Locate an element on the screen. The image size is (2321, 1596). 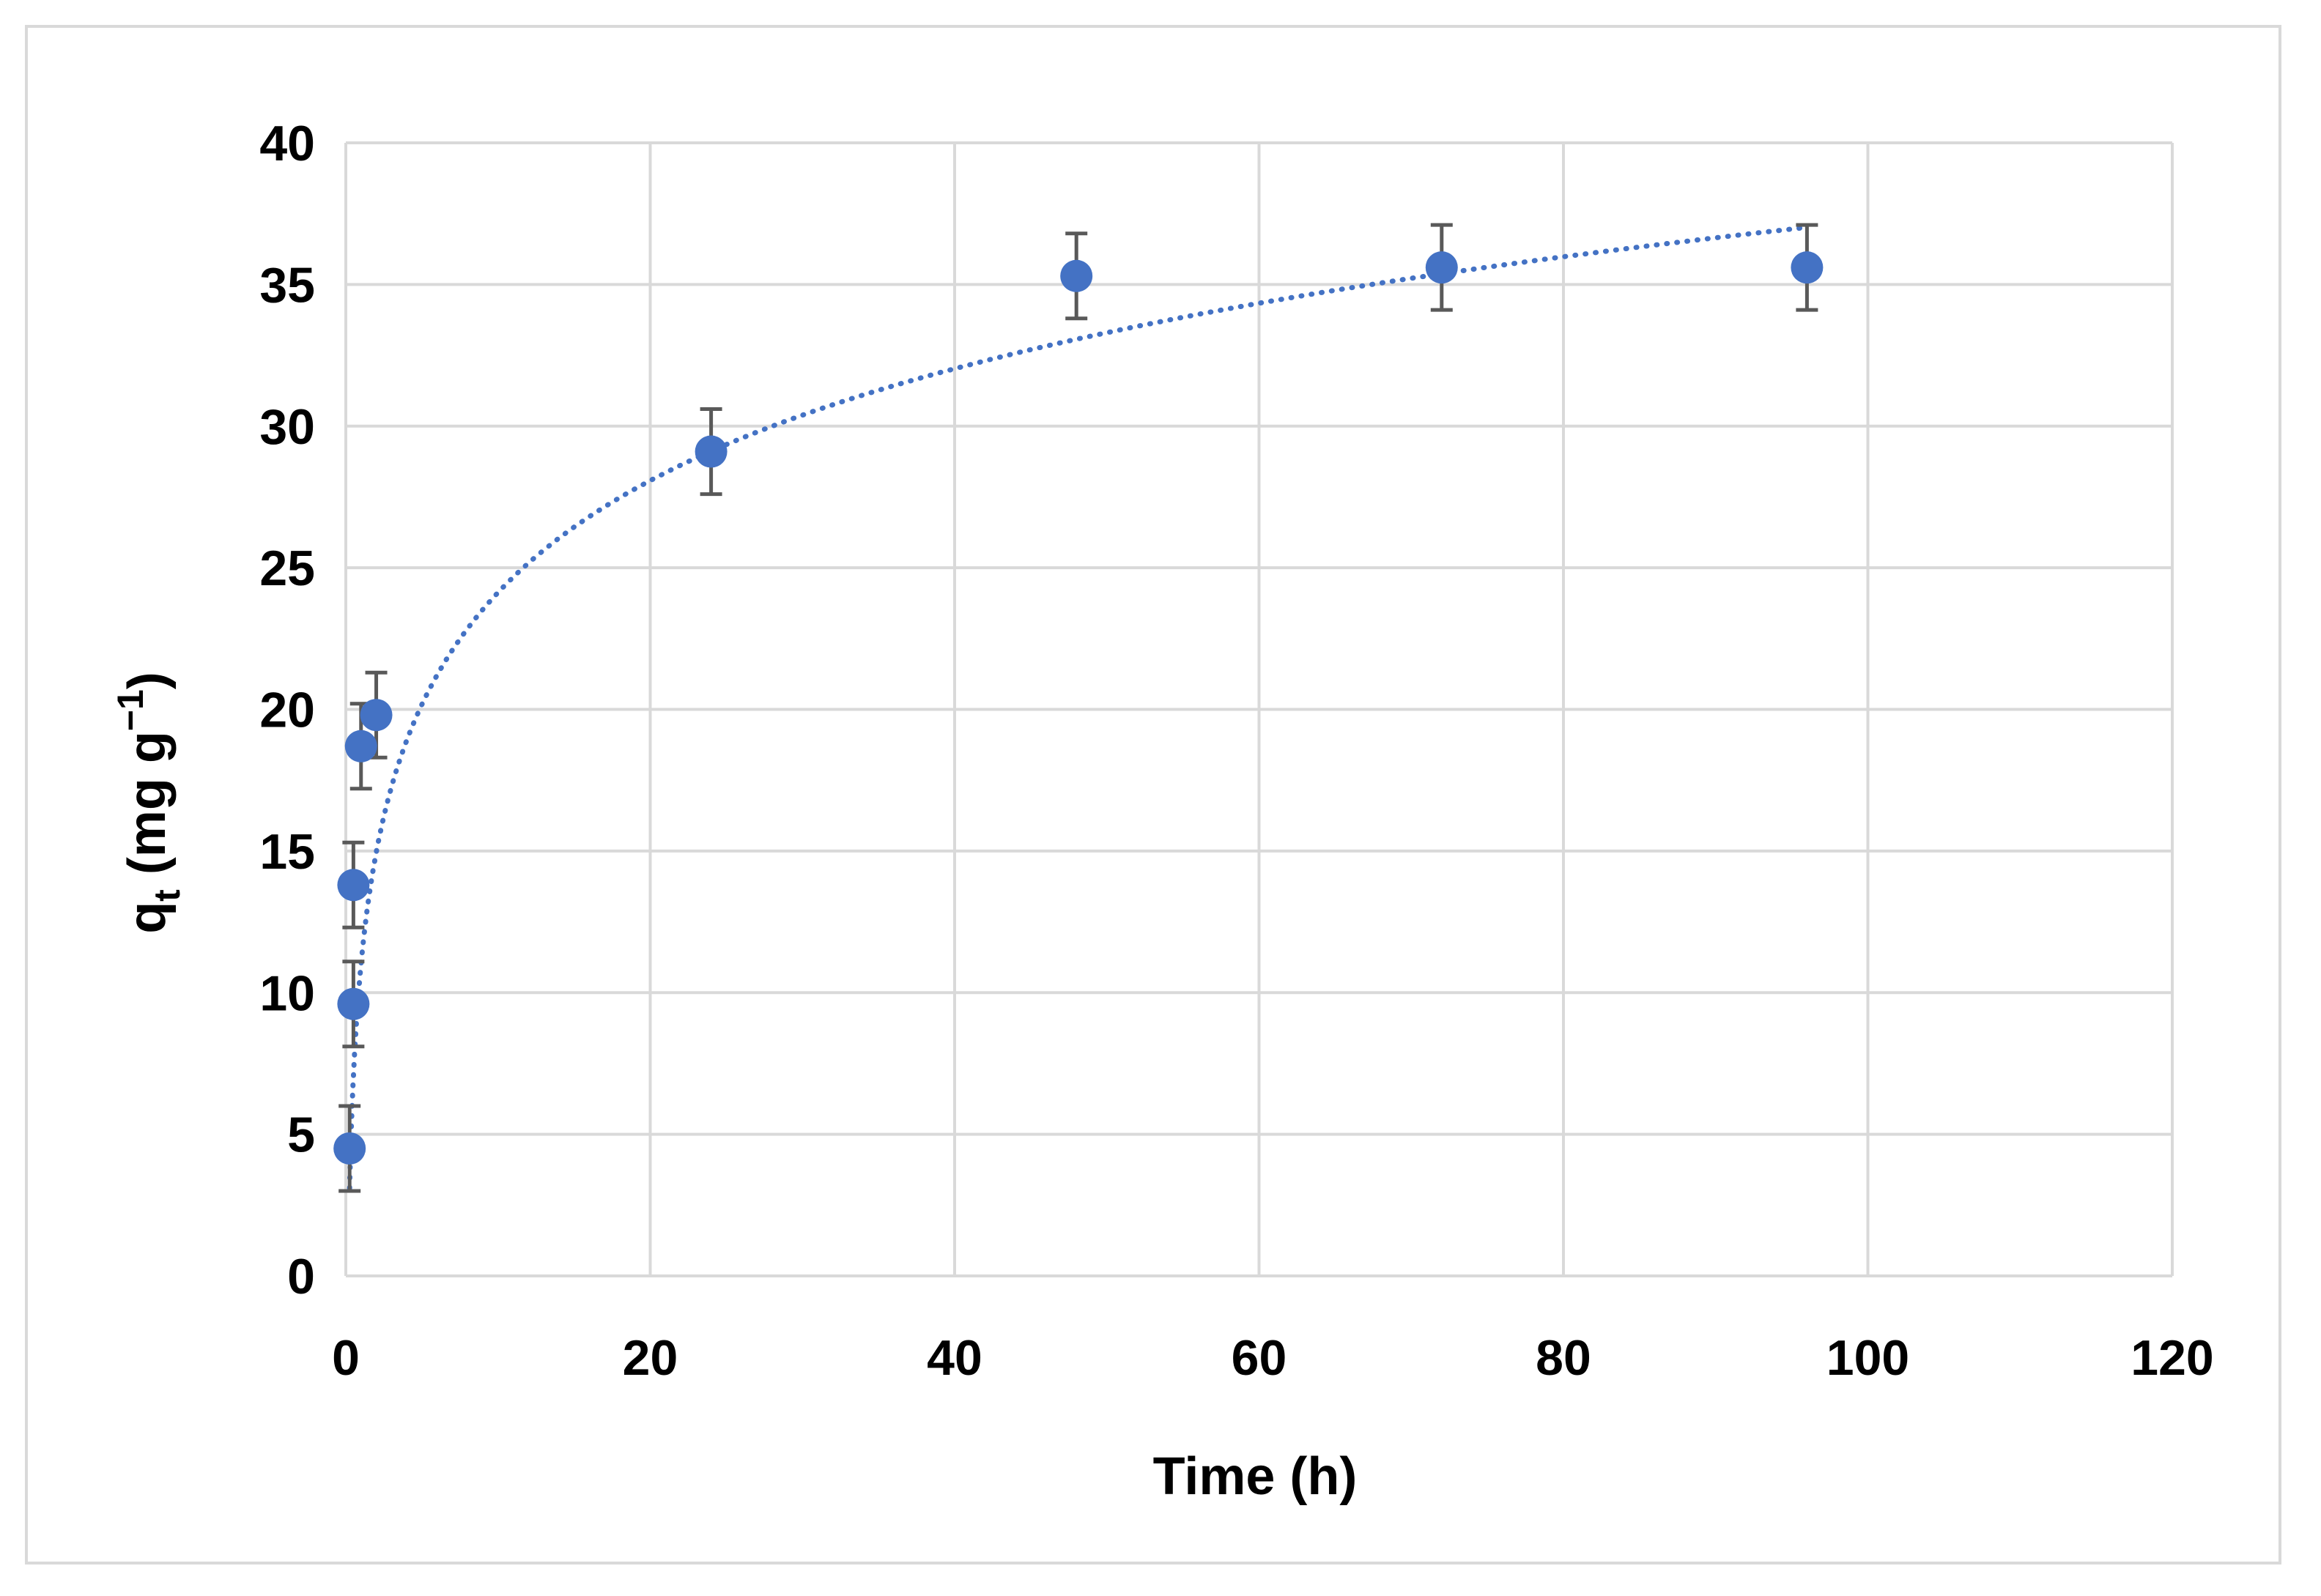
y-axis-title-close: ) is located at coordinates (147, 681).